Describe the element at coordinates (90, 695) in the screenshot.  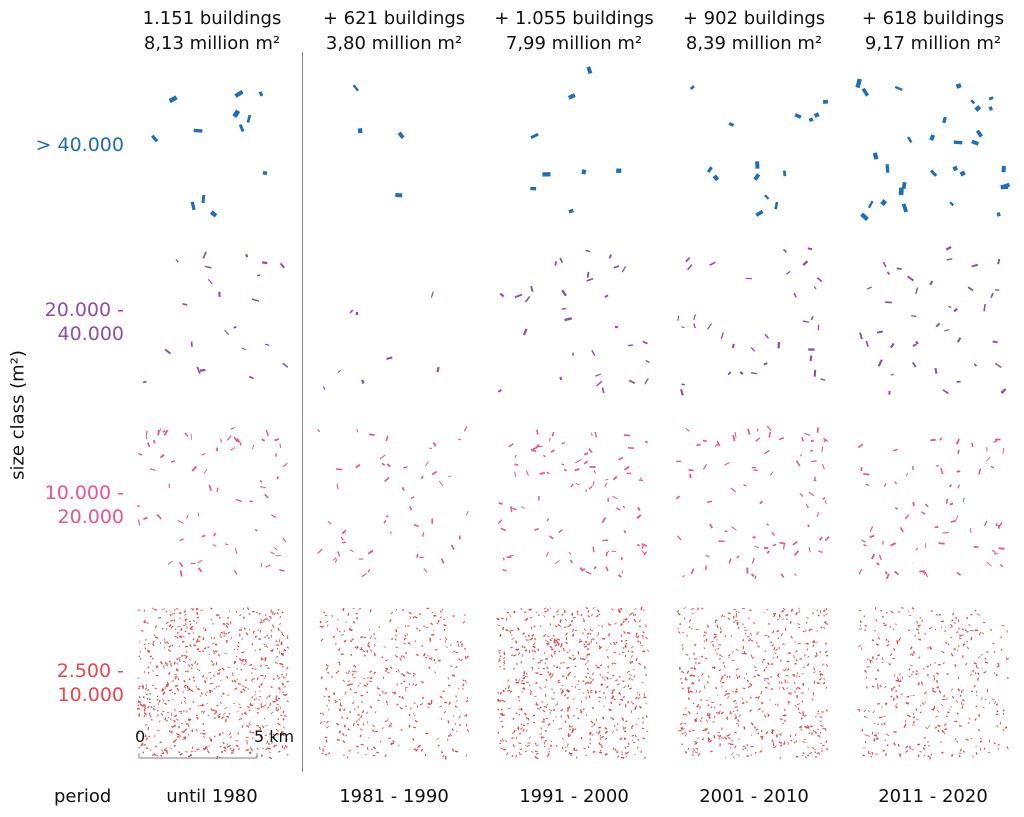
I see `size-class-line: 10.000` at that location.